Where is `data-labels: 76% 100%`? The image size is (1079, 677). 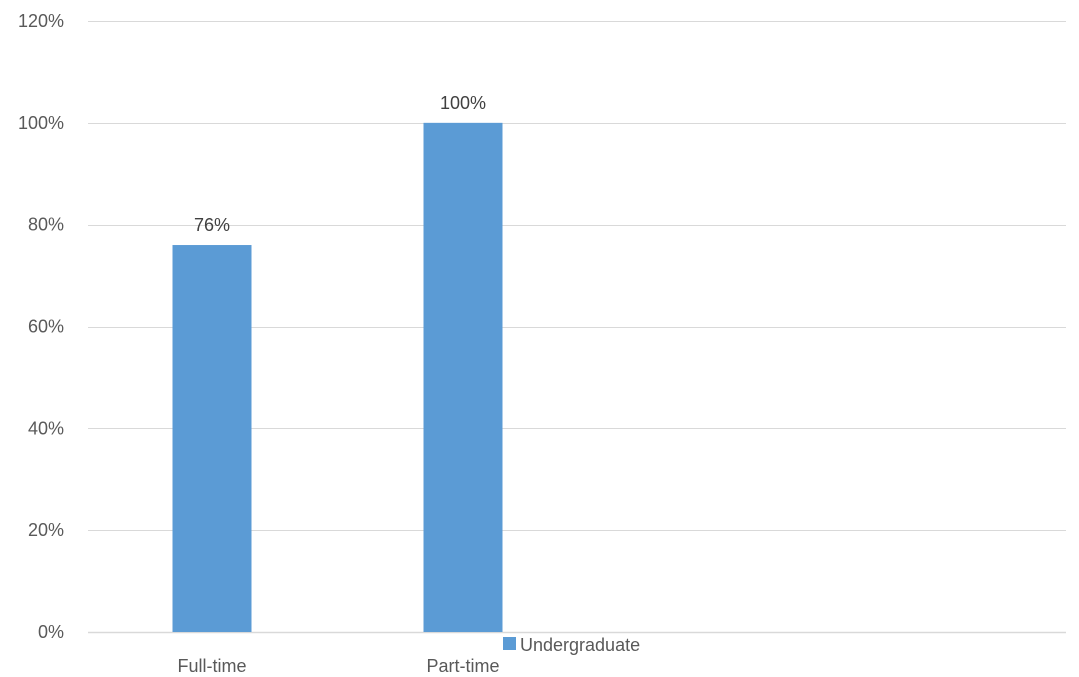
data-labels: 76% 100% is located at coordinates (340, 164).